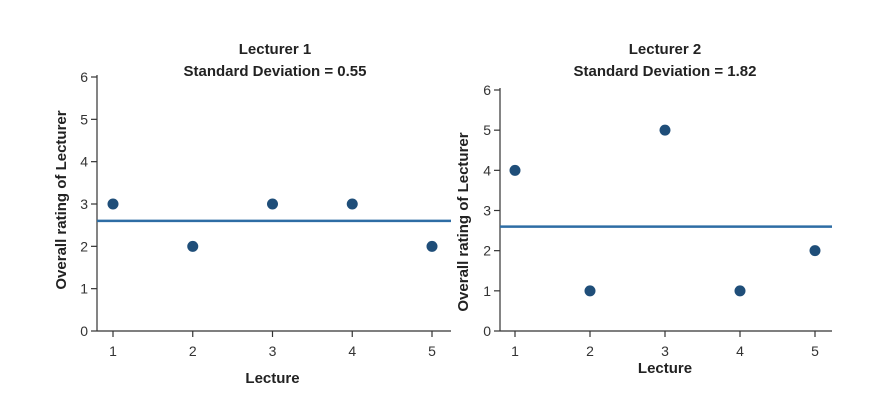  Describe the element at coordinates (665, 49) in the screenshot. I see `chart-title: Lecturer 2` at that location.